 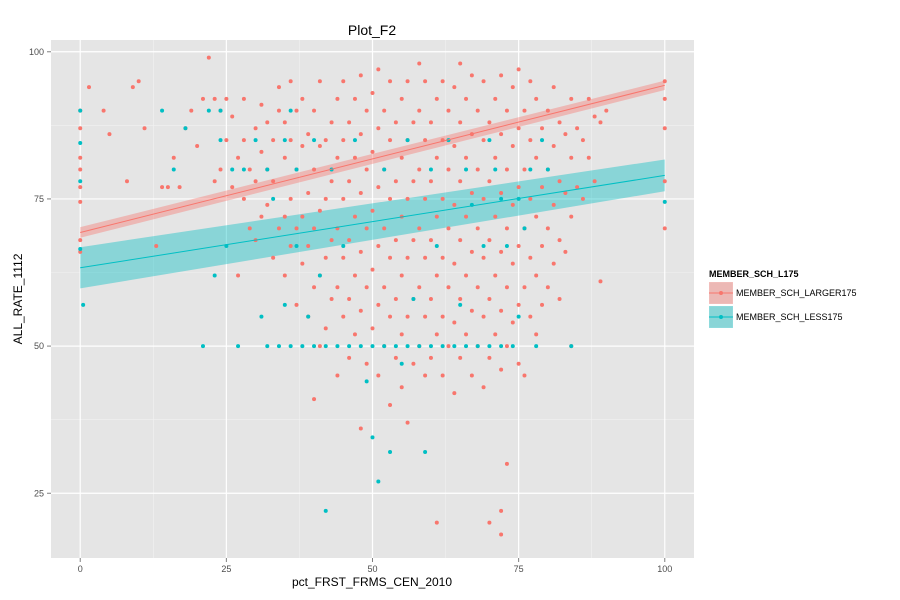 I want to click on y-tick-label: 25, so click(x=39, y=493).